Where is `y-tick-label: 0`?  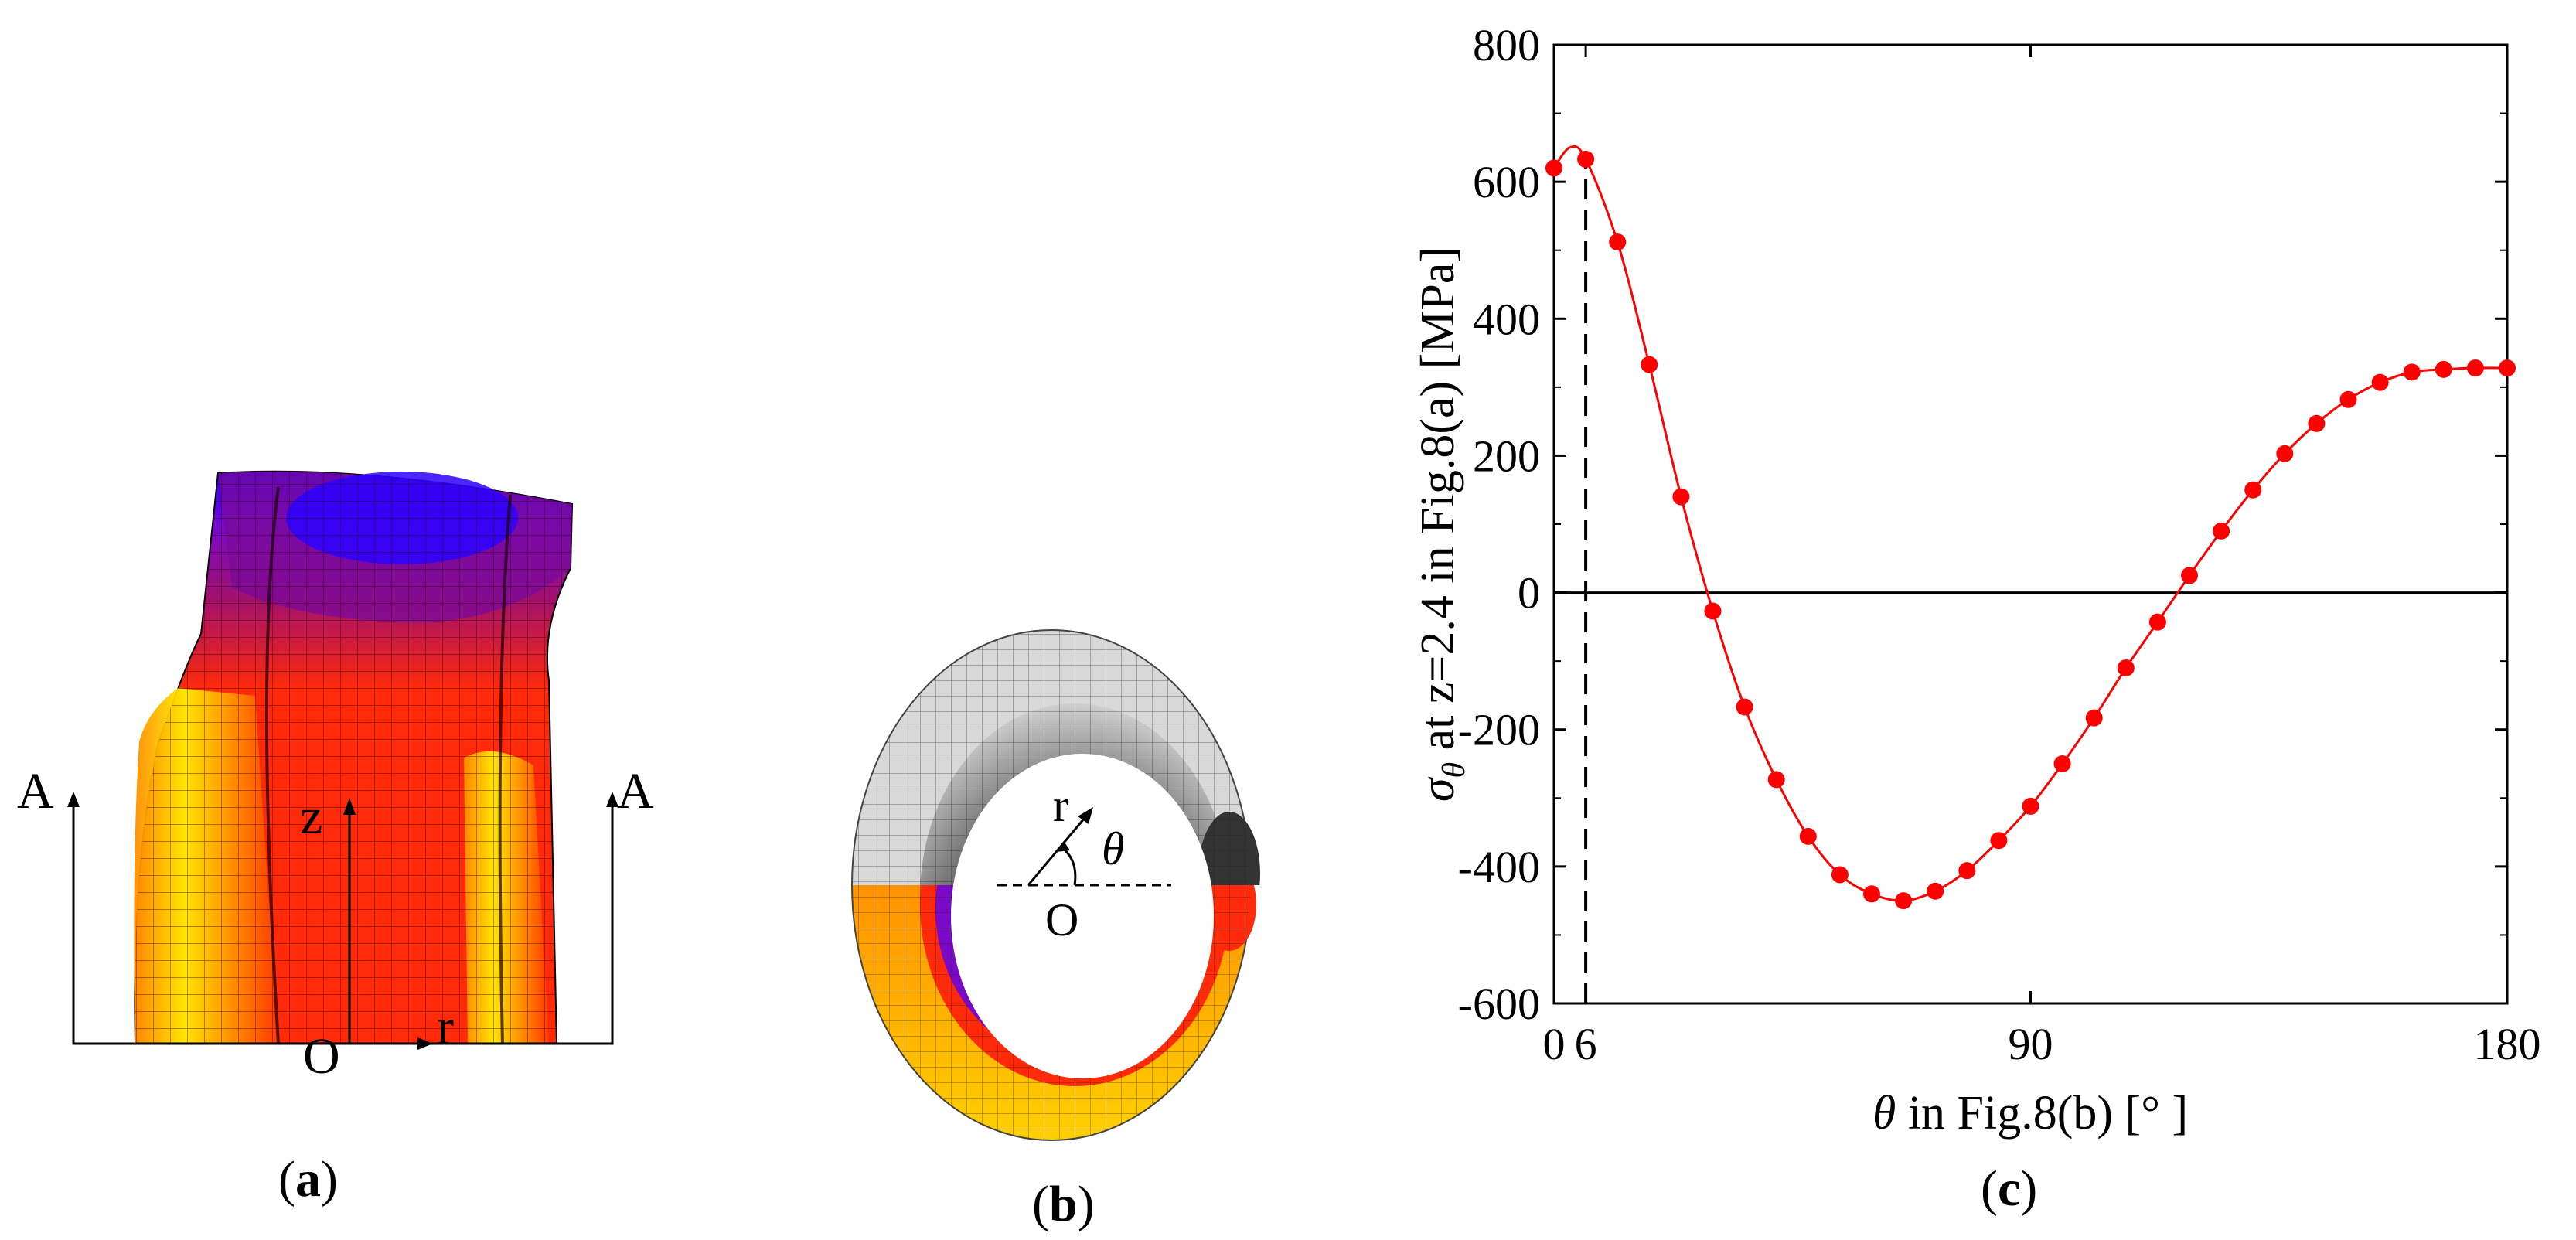 y-tick-label: 0 is located at coordinates (1529, 593).